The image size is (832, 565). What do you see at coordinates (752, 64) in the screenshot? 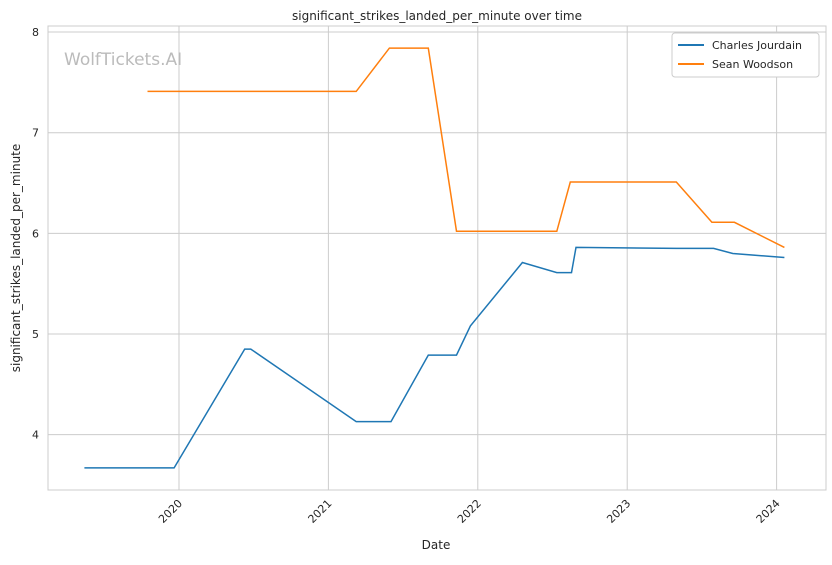
I see `legend-label: Sean Woodson` at bounding box center [752, 64].